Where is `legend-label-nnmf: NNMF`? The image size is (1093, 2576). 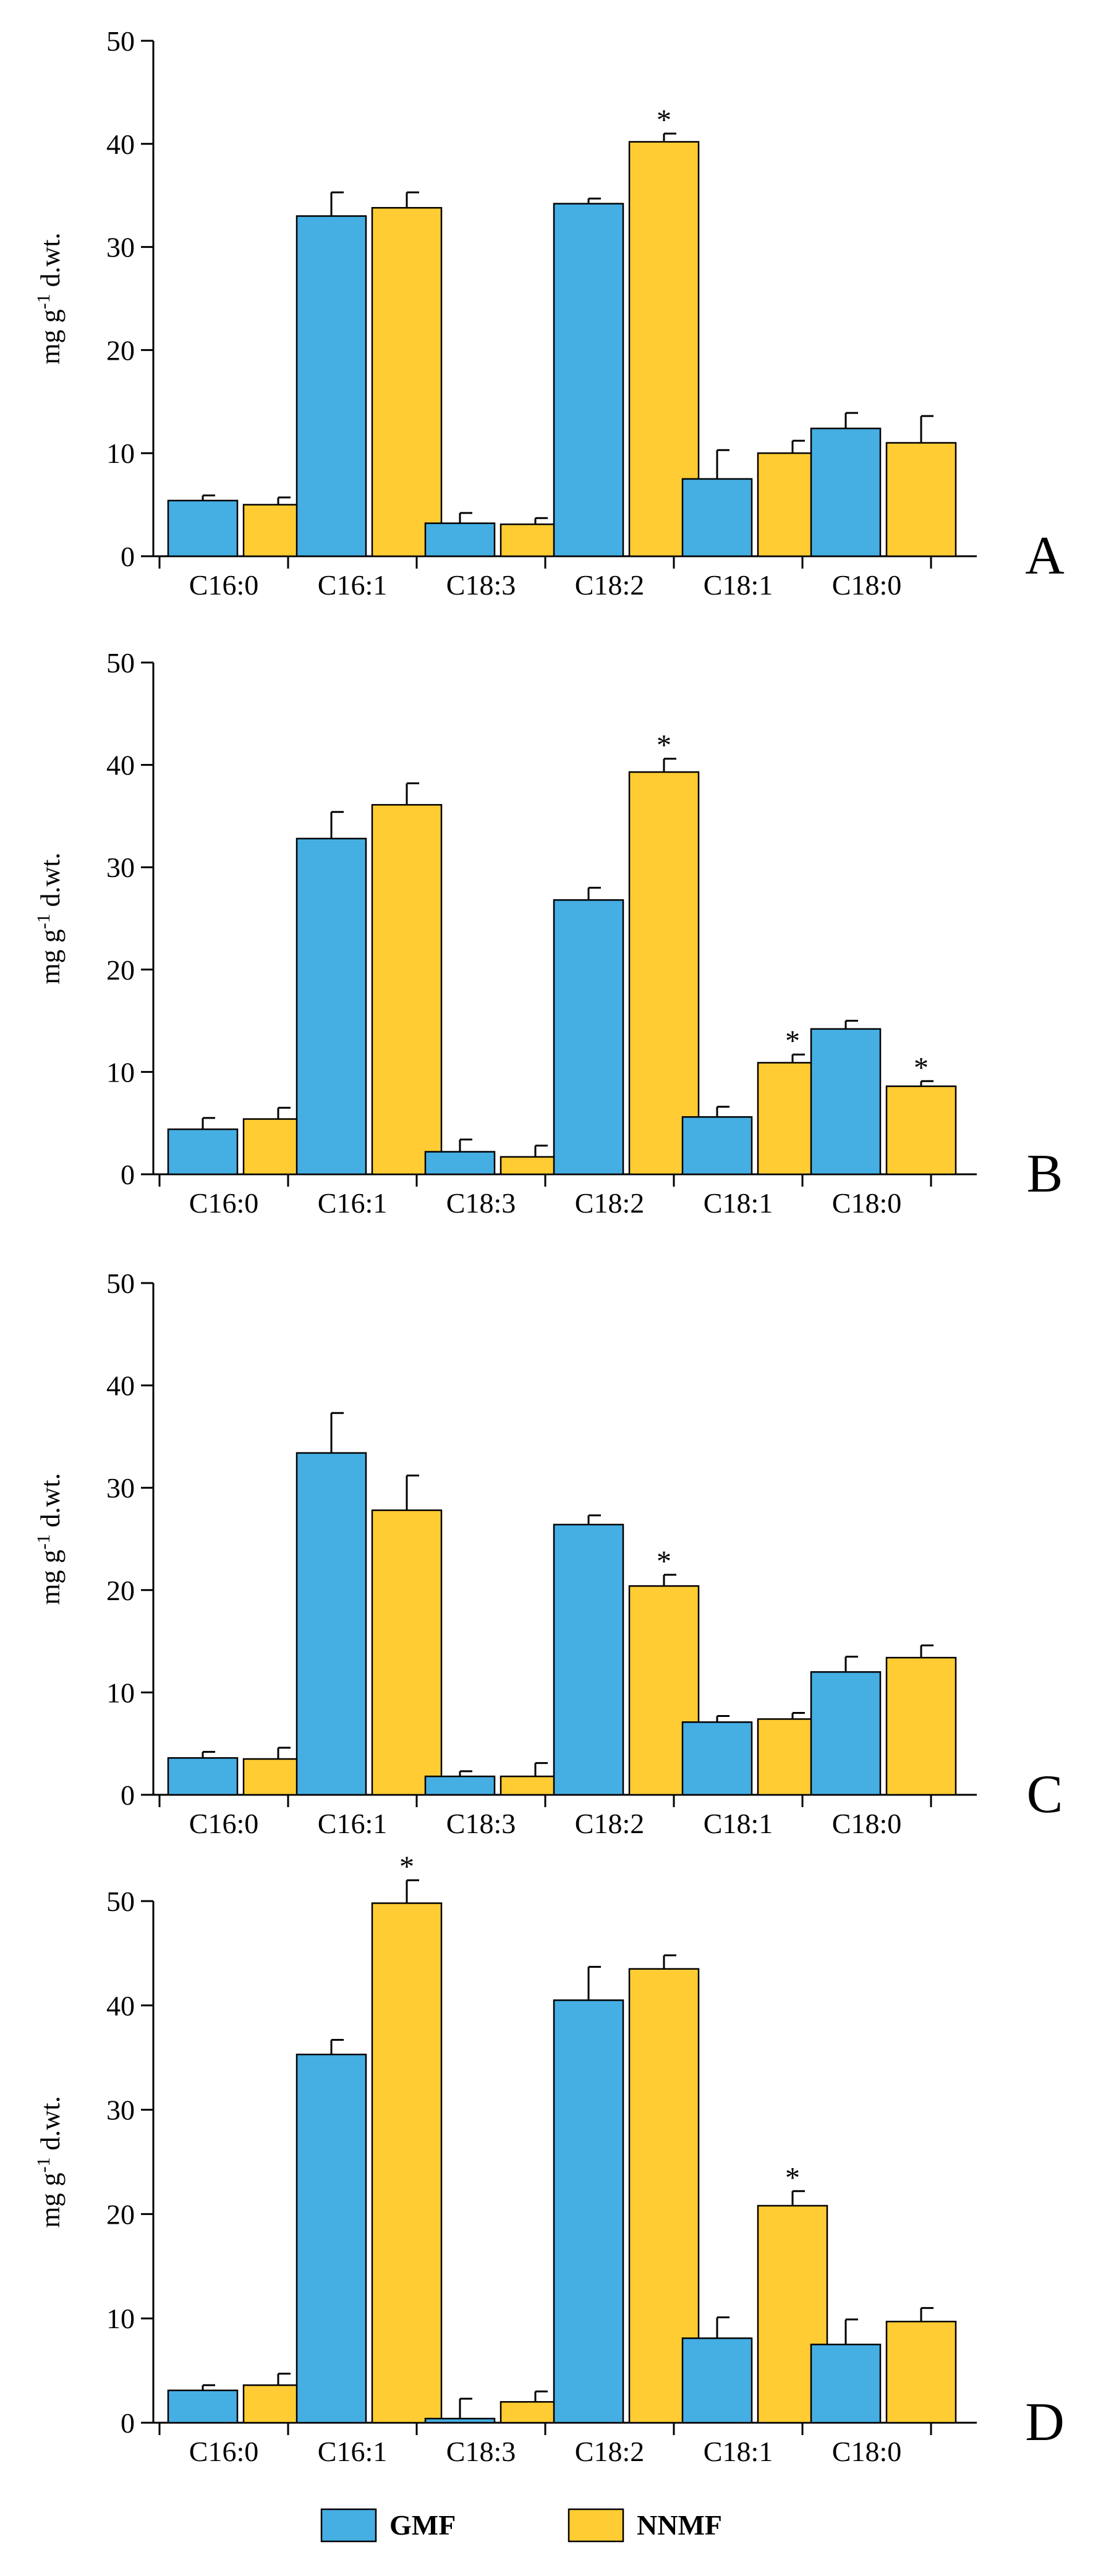 legend-label-nnmf: NNMF is located at coordinates (680, 2525).